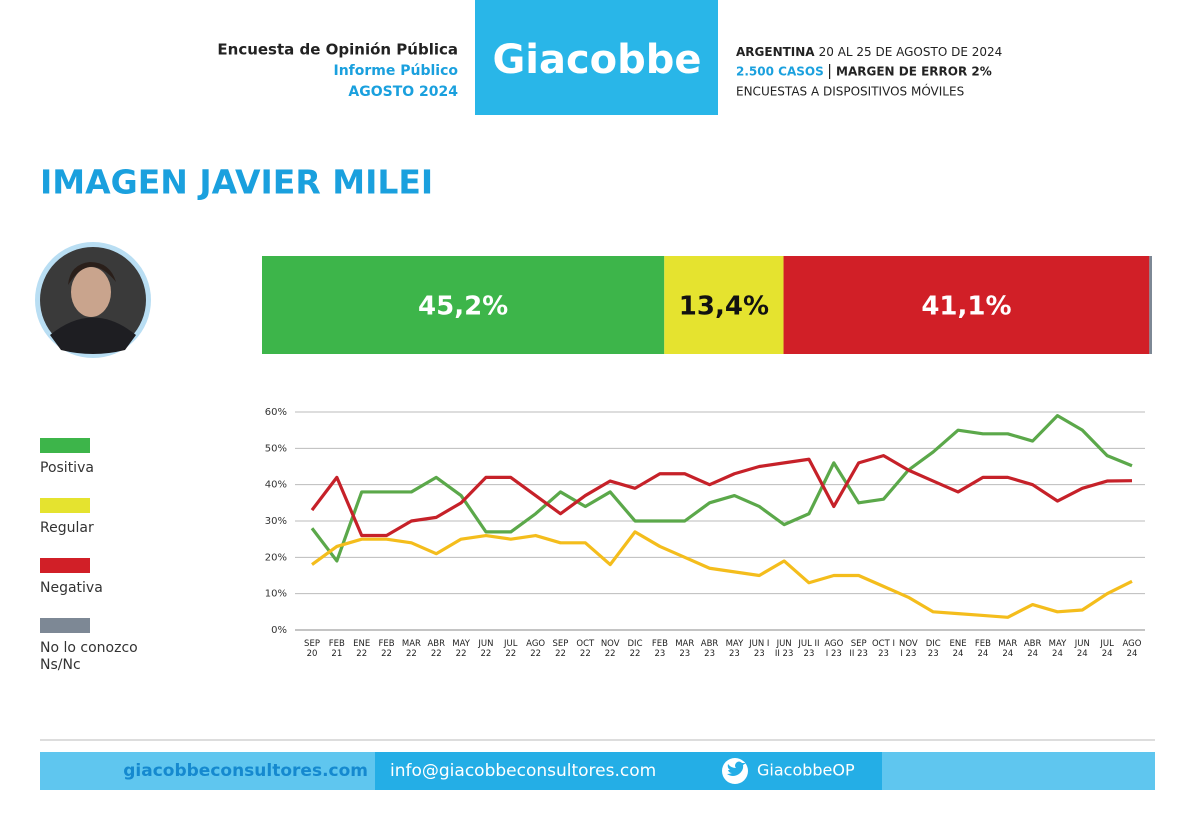 The image size is (1200, 835). I want to click on x-tick-label: MAY 22, so click(461, 649).